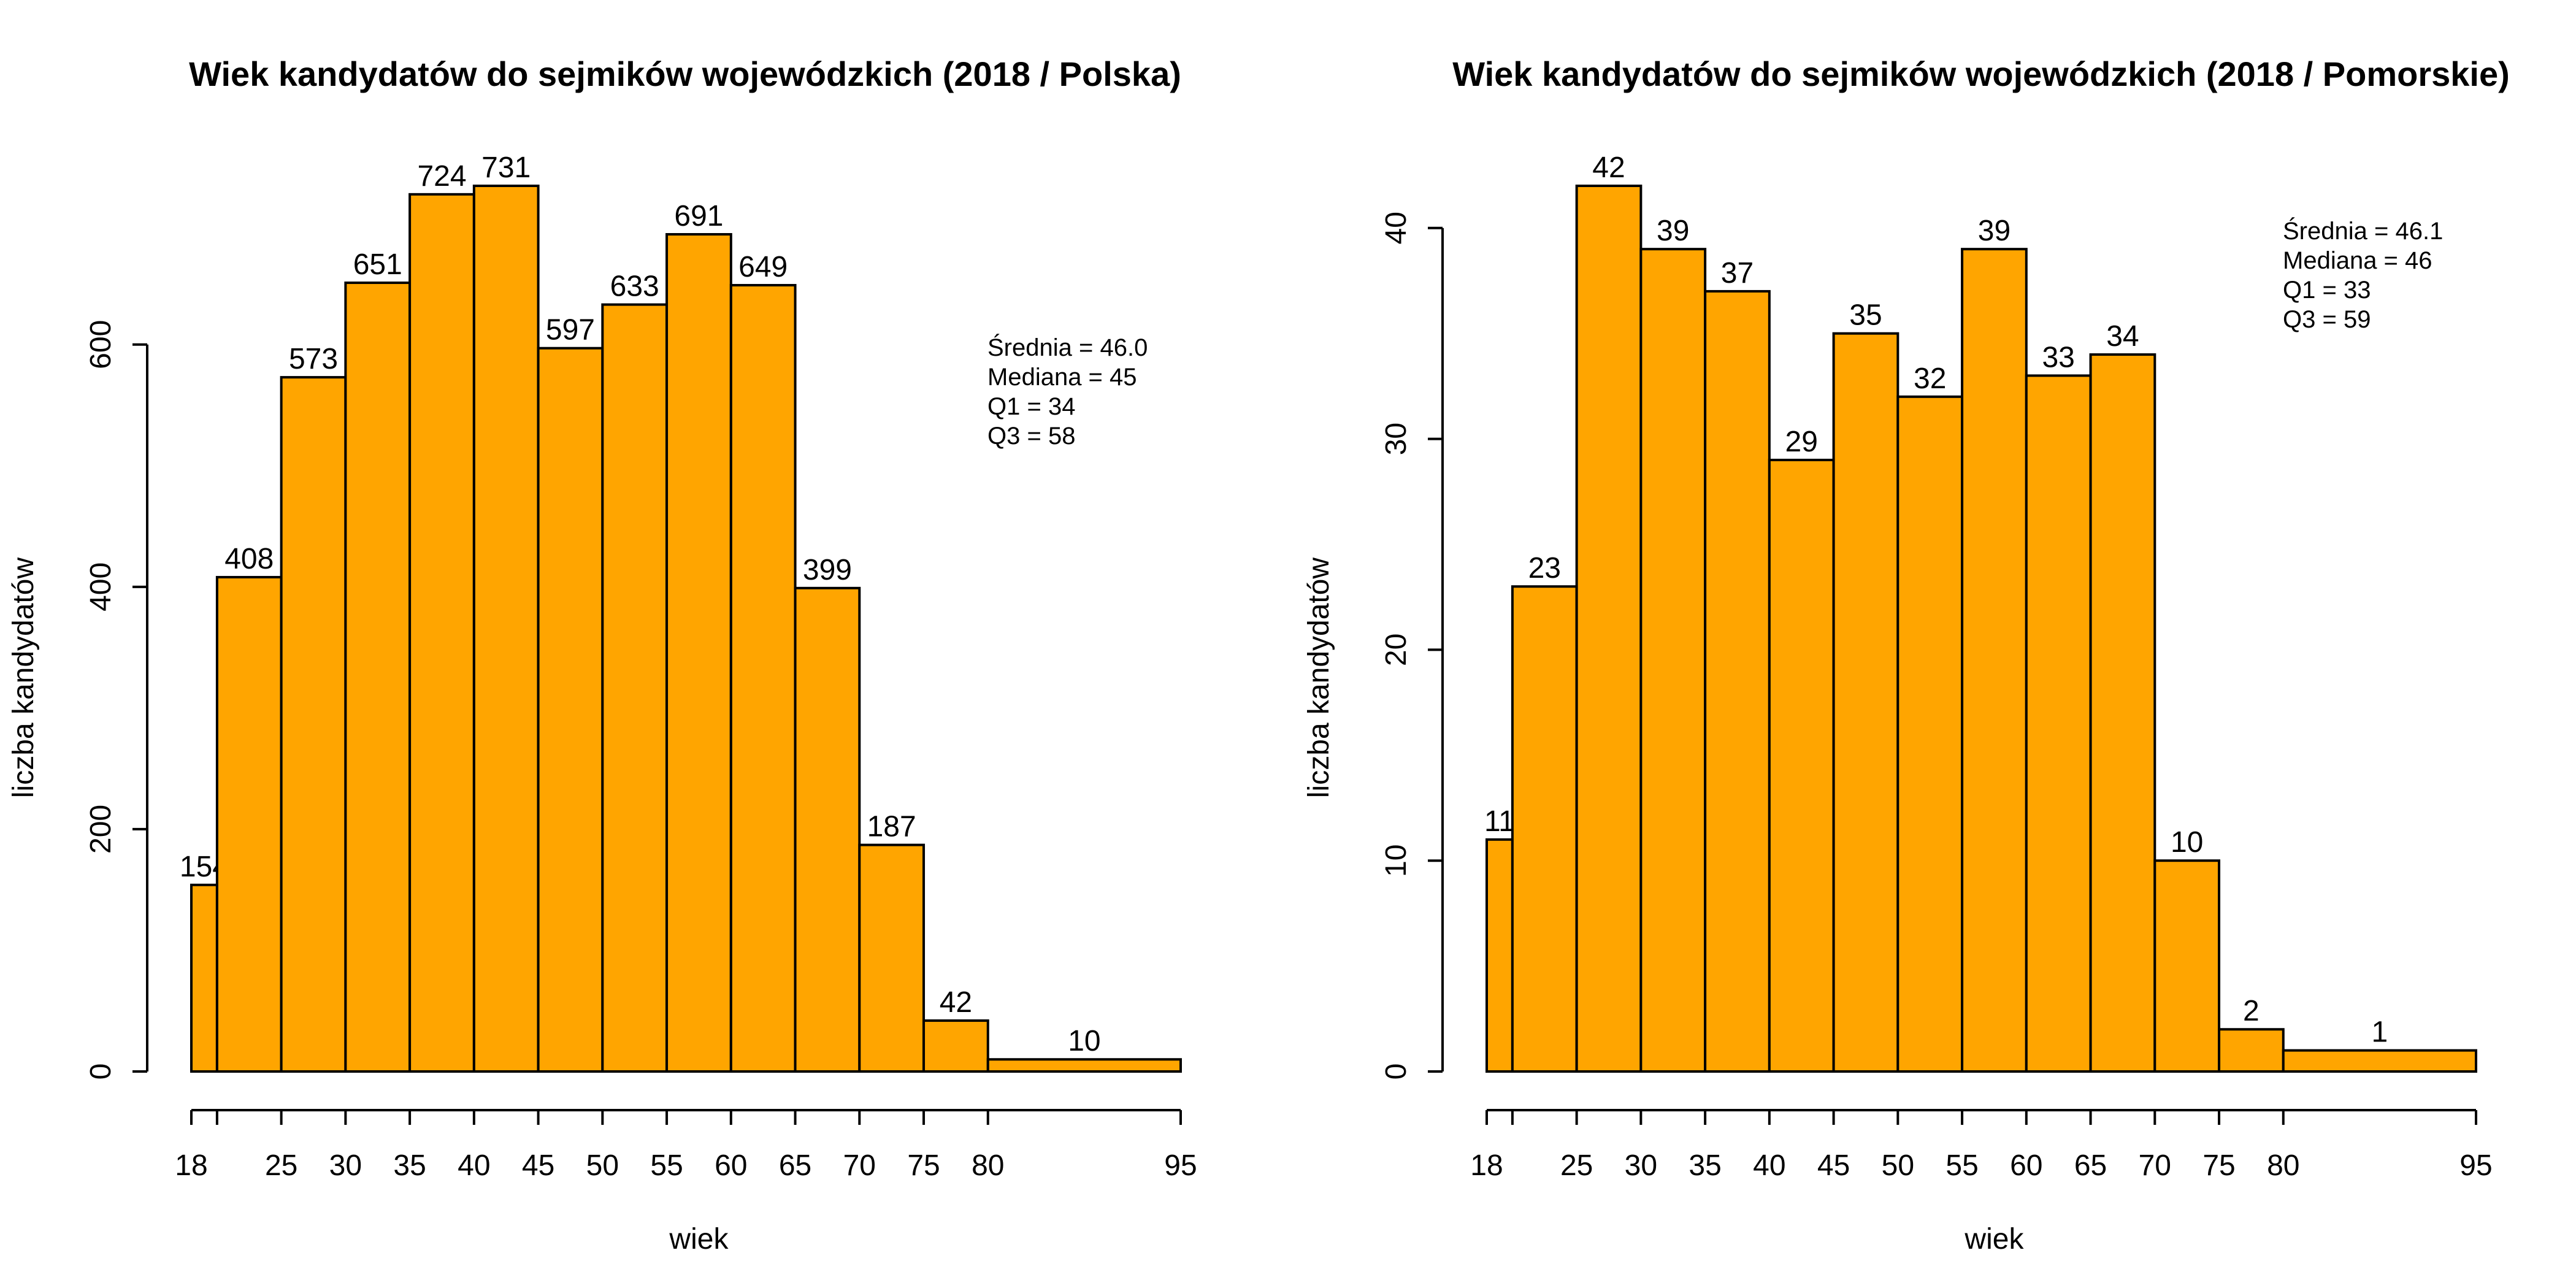  Describe the element at coordinates (827, 570) in the screenshot. I see `bar-value-label: 399` at that location.